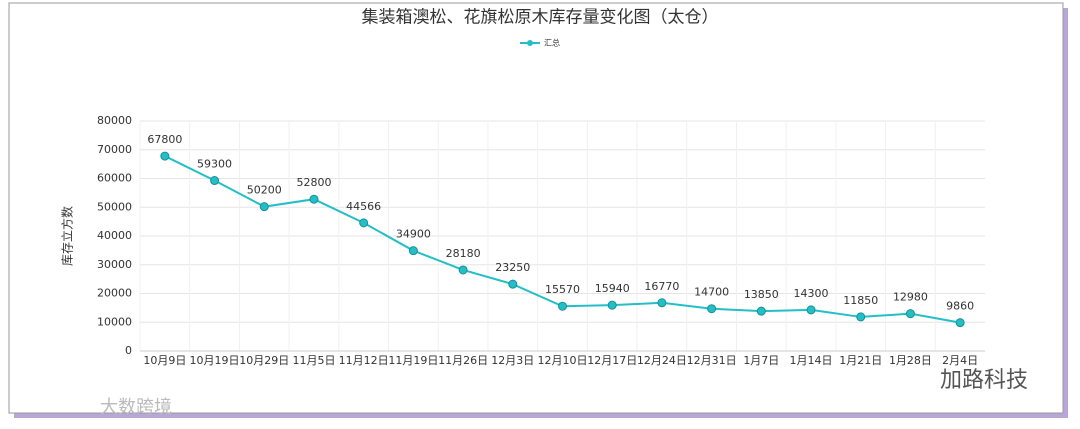  Describe the element at coordinates (164, 139) in the screenshot. I see `data-label: 67800` at that location.